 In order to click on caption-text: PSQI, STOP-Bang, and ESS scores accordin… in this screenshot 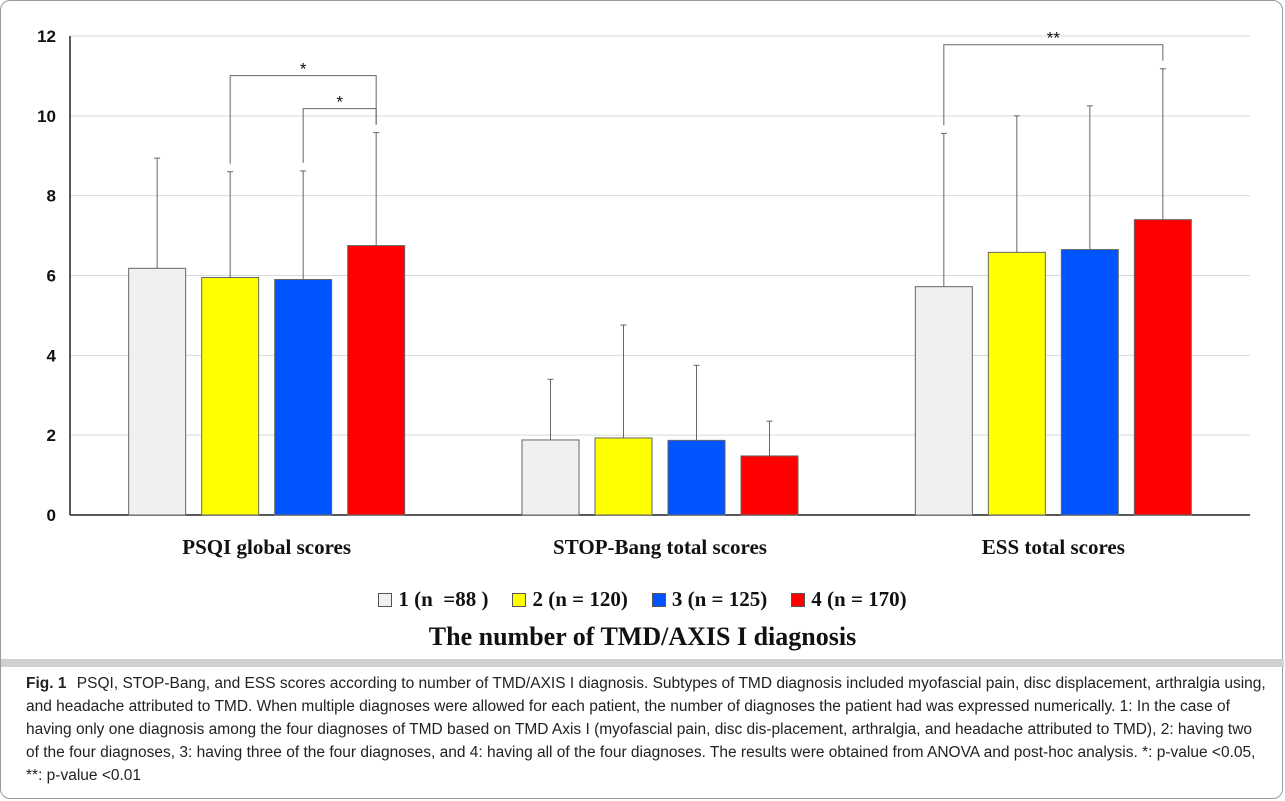, I will do `click(646, 729)`.